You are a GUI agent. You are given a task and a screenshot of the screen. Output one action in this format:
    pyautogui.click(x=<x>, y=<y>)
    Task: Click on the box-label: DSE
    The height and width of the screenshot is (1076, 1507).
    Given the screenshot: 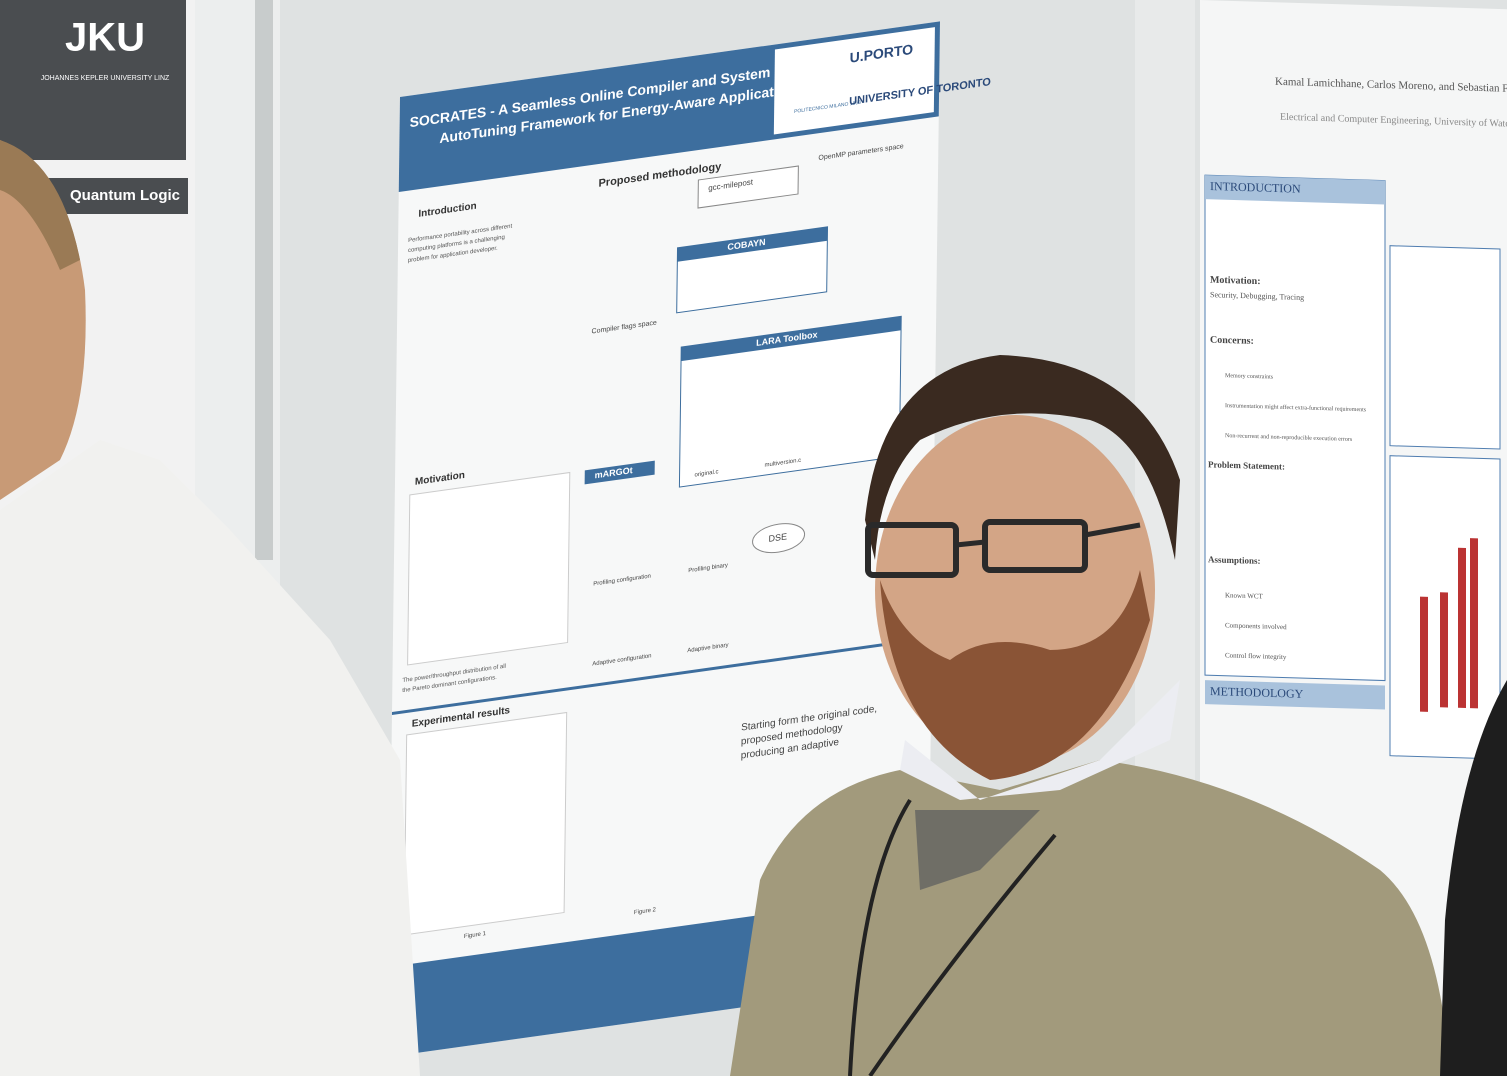 What is the action you would take?
    pyautogui.click(x=778, y=537)
    